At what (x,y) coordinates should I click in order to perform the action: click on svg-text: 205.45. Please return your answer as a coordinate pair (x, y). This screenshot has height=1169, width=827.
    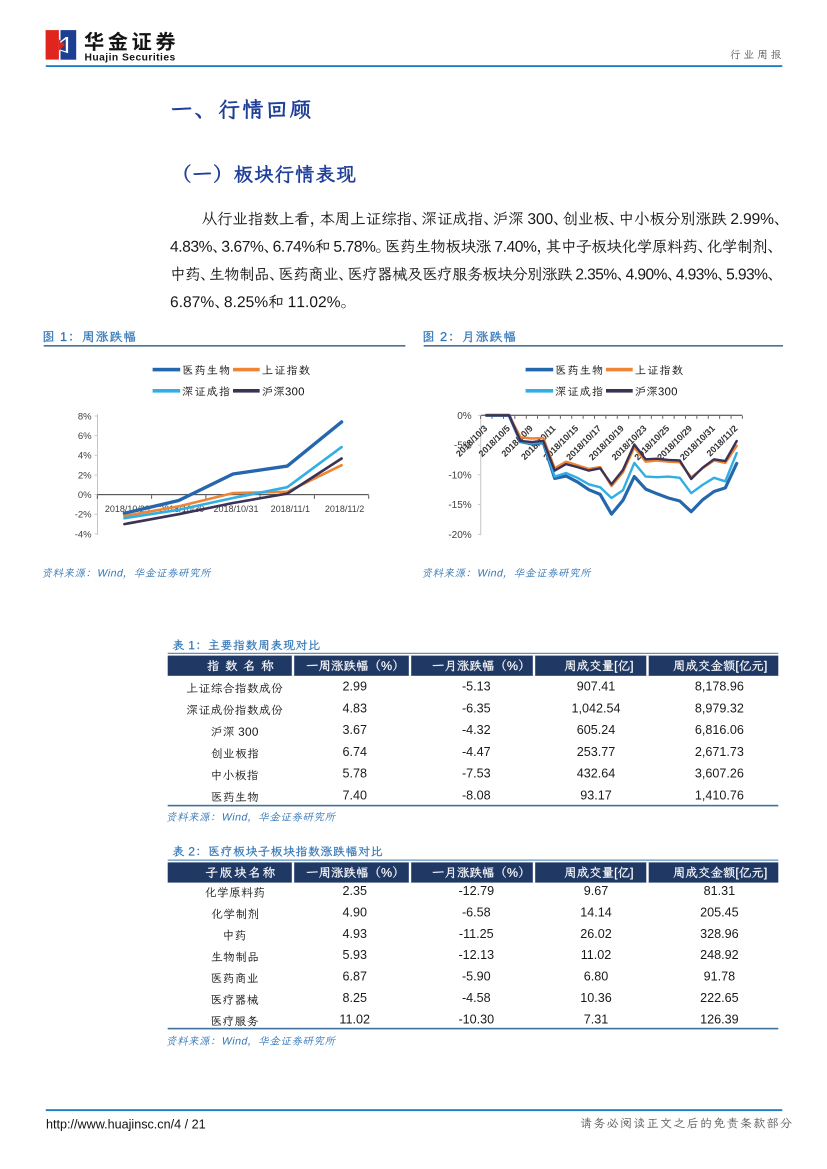
    Looking at the image, I should click on (719, 912).